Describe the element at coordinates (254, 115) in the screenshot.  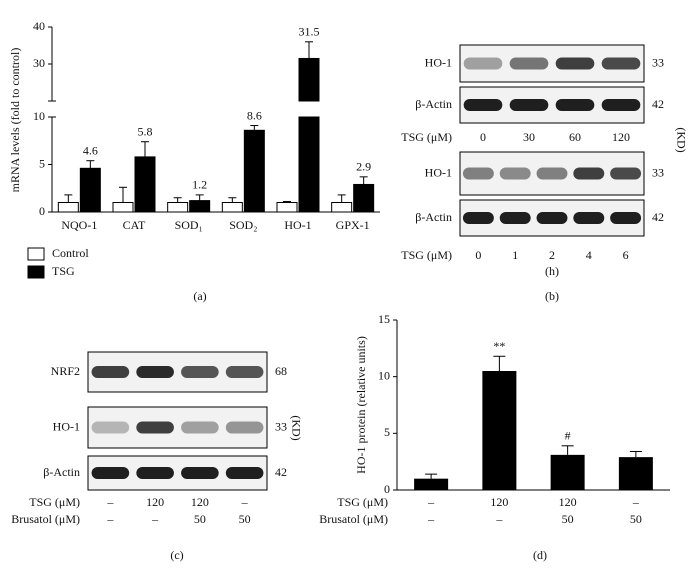
I see `data-label: 8.6` at that location.